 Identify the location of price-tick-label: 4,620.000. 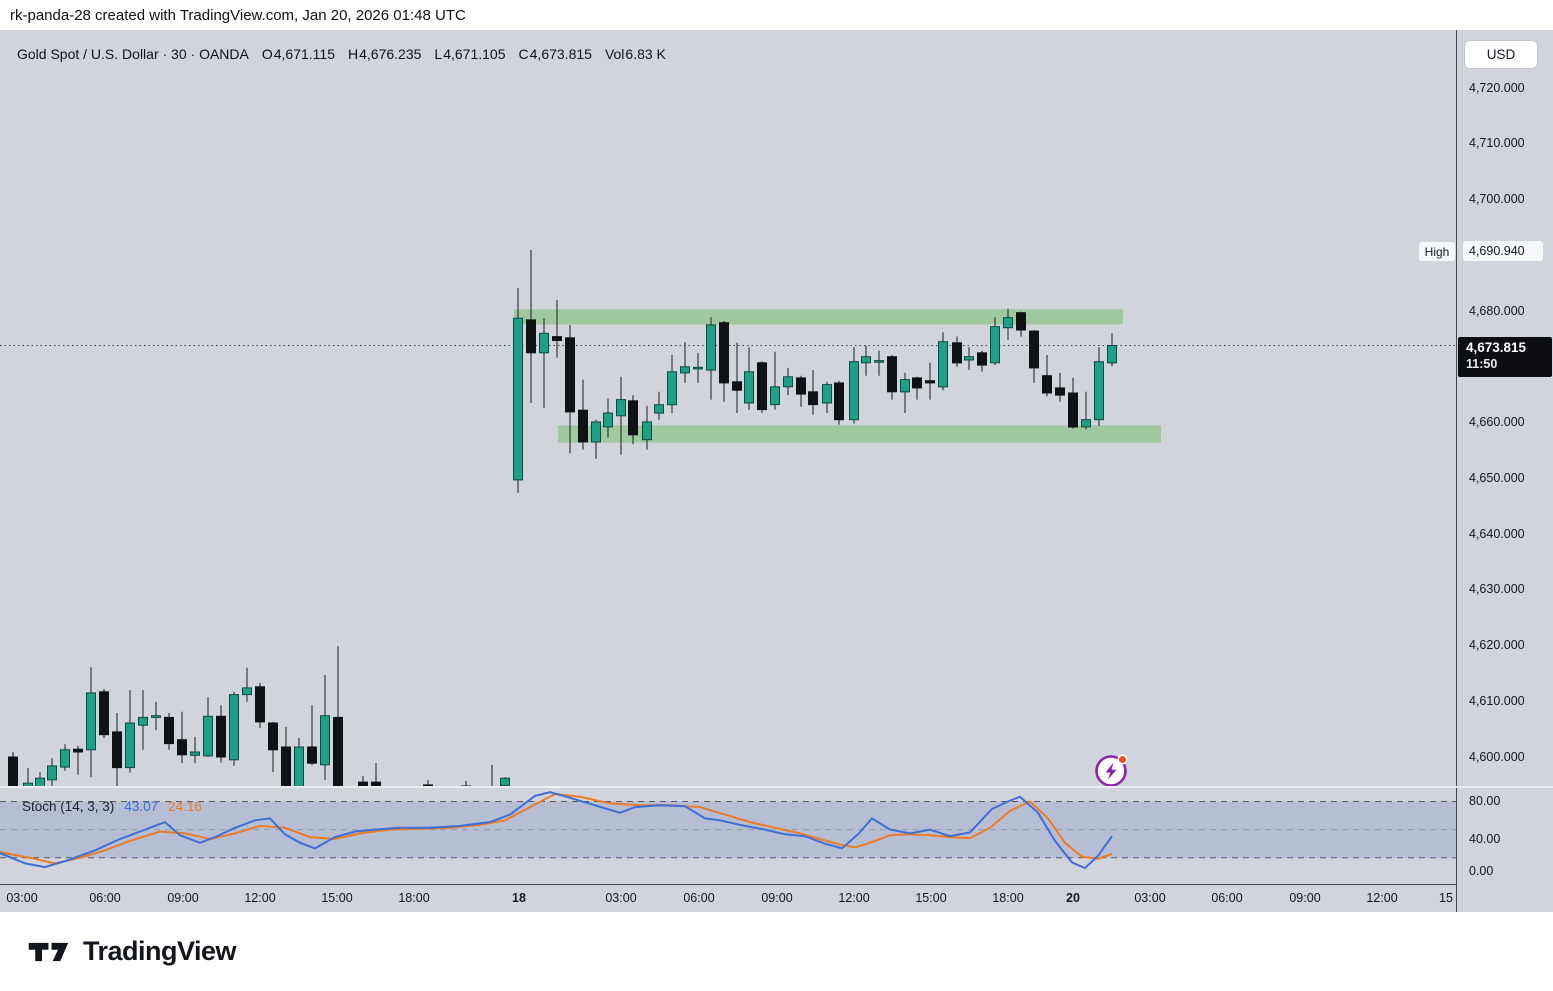
(1497, 645).